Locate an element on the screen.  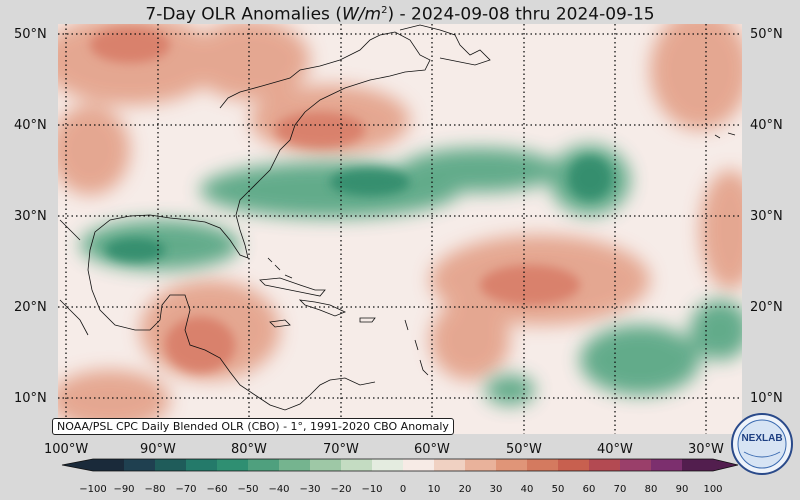
colorbar-arrow-left is located at coordinates (77, 465).